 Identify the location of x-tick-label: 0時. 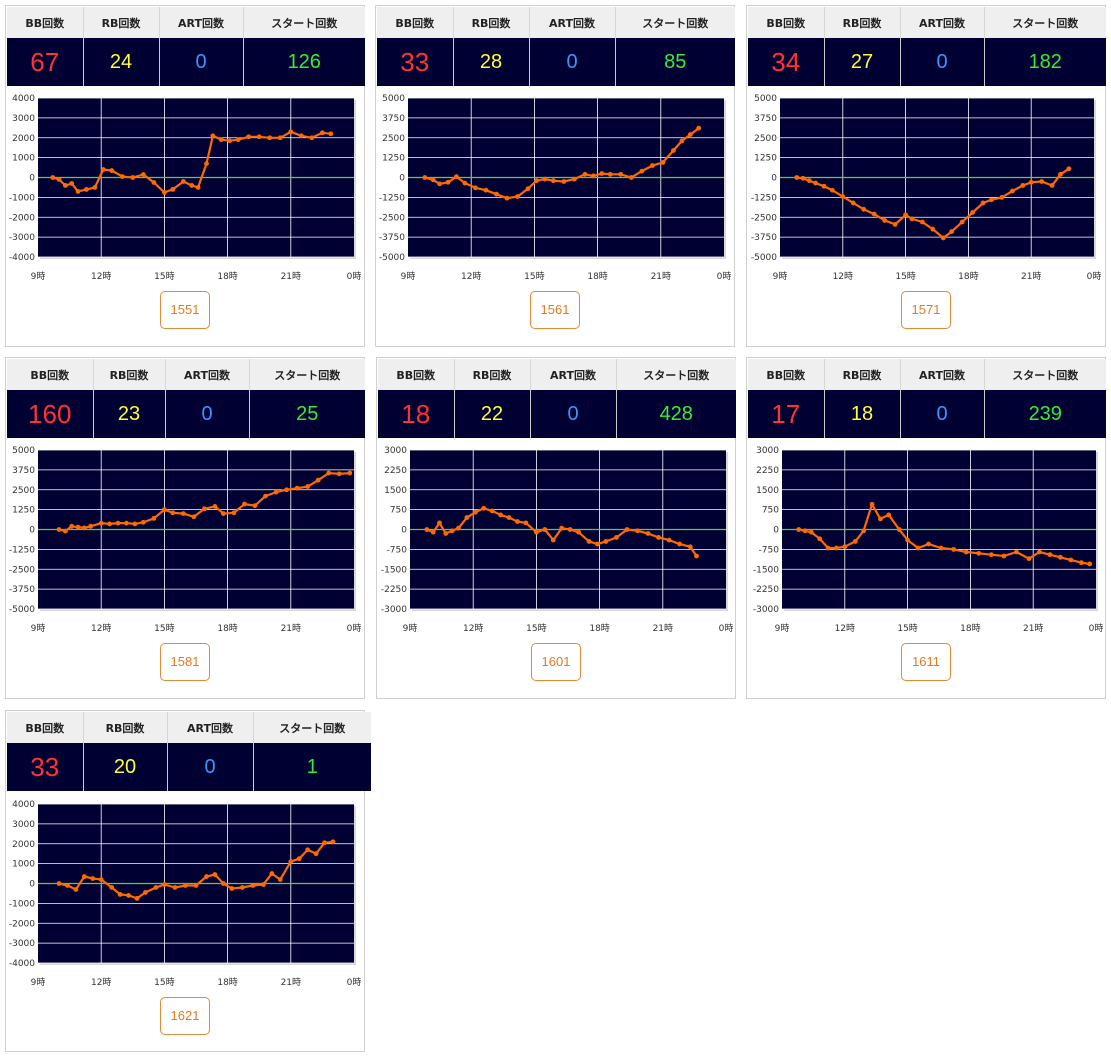
(354, 276).